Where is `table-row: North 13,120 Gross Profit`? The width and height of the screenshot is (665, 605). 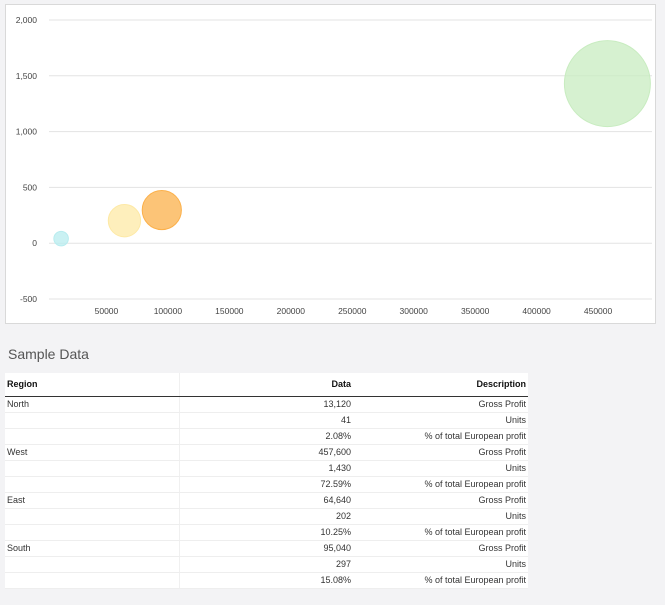
table-row: North 13,120 Gross Profit is located at coordinates (266, 404).